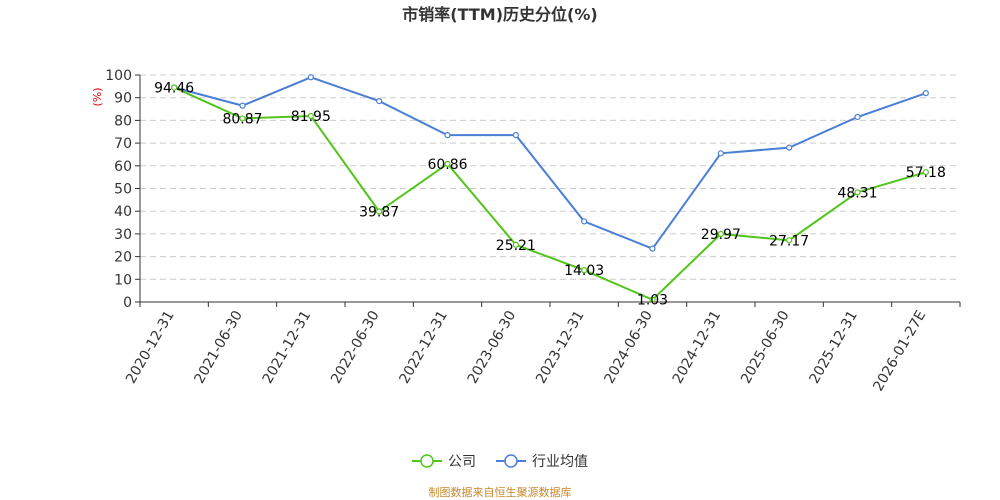  What do you see at coordinates (500, 492) in the screenshot?
I see `source-note: 制图数据来自恒生聚源数据库` at bounding box center [500, 492].